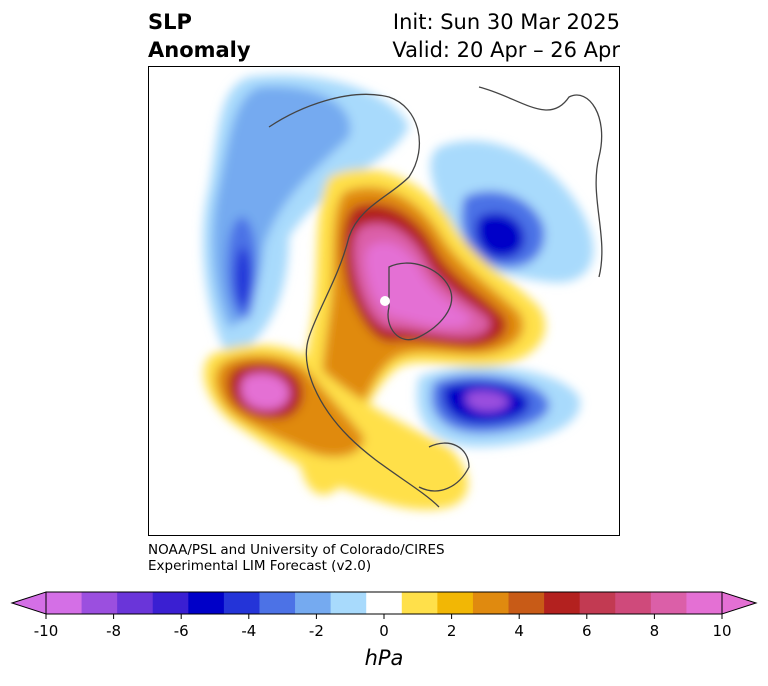  I want to click on map-title: SLP Anomaly, so click(199, 36).